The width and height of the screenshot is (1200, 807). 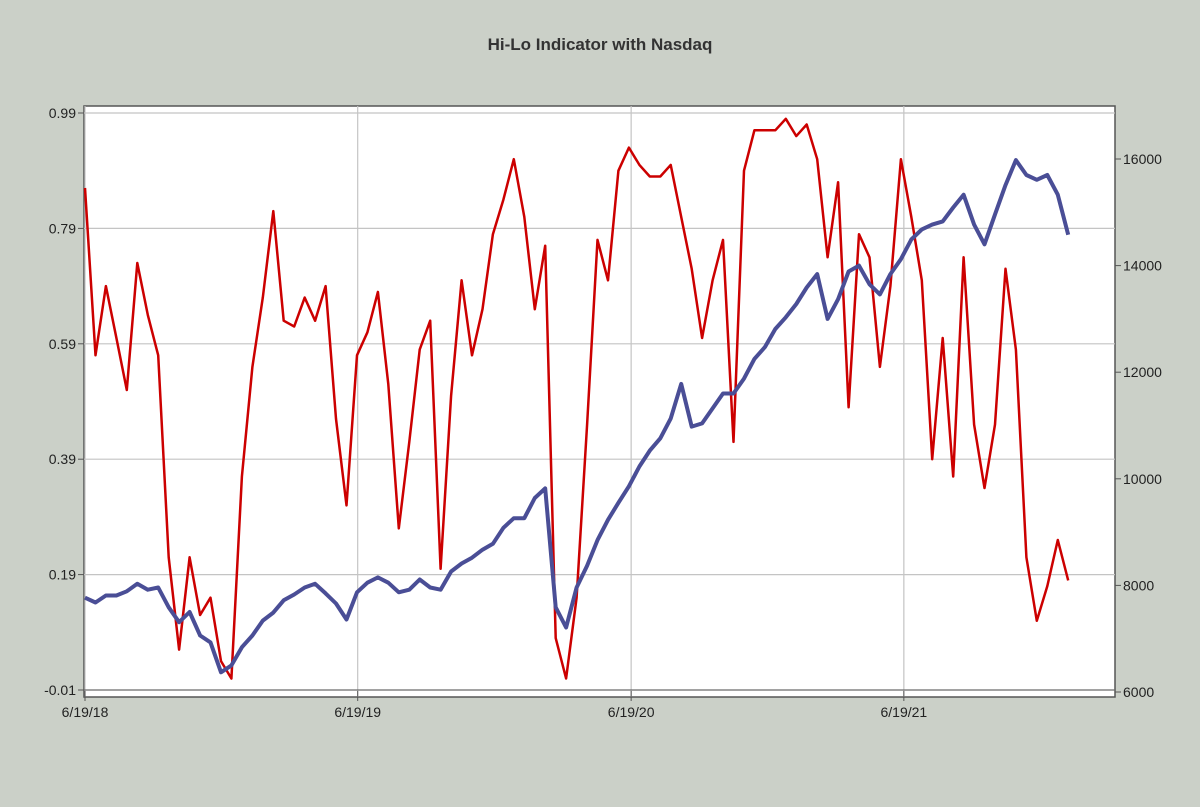 I want to click on x-tick-label: 6/19/18, so click(x=85, y=712).